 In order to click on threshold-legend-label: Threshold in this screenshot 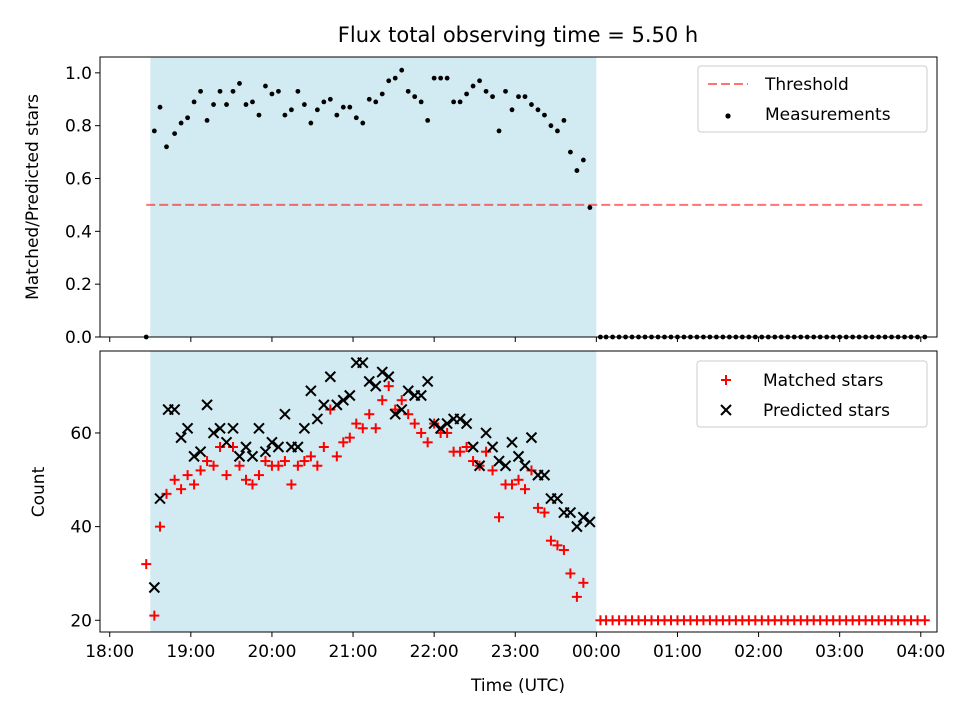, I will do `click(806, 85)`.